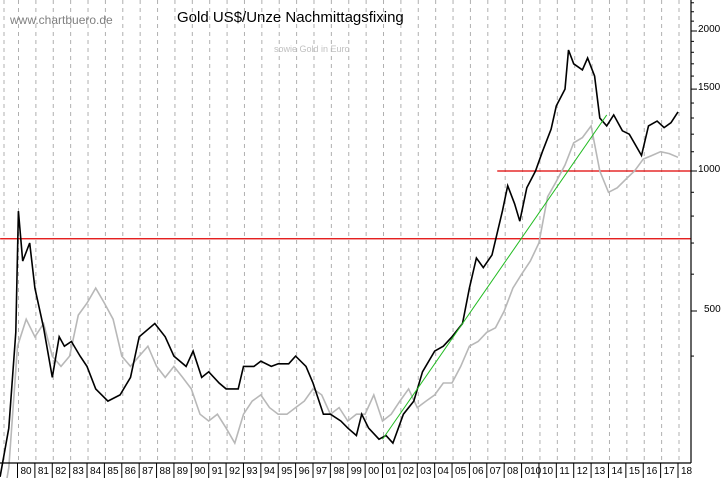 Image resolution: width=723 pixels, height=478 pixels. I want to click on x-tick-label: 94, so click(269, 471).